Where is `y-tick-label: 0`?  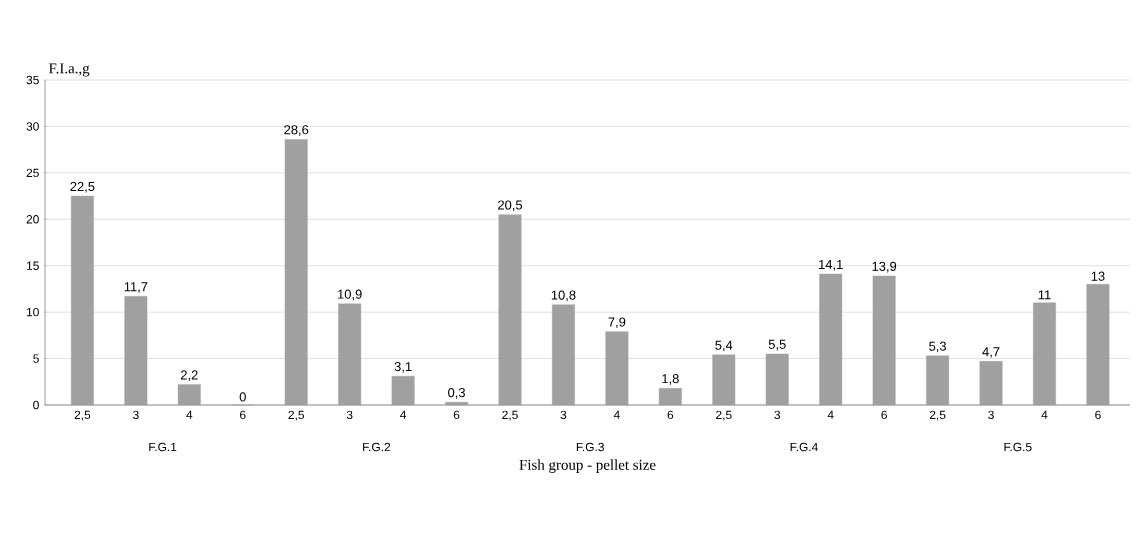 y-tick-label: 0 is located at coordinates (36, 405).